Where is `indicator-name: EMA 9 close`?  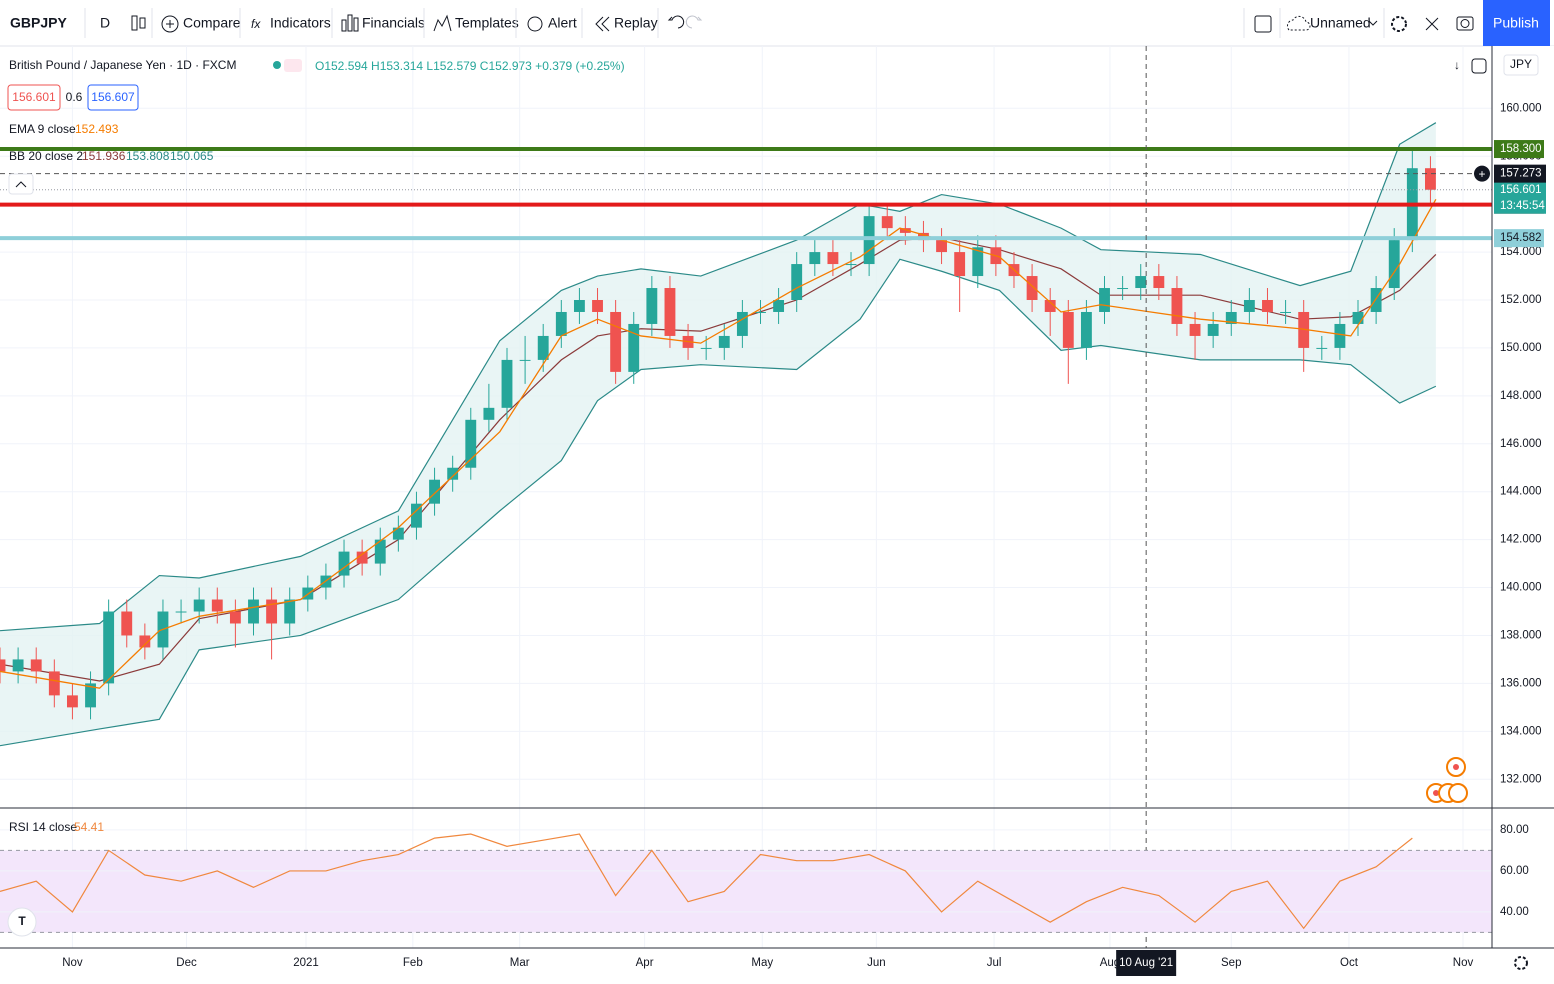
indicator-name: EMA 9 close is located at coordinates (42, 129).